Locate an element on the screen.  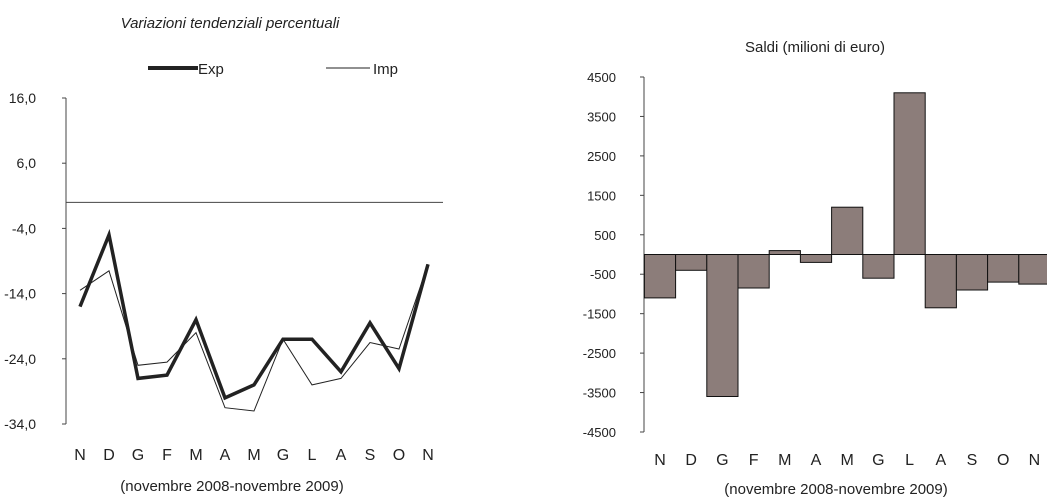
left-y-tick-label: 16,0 is located at coordinates (22, 98).